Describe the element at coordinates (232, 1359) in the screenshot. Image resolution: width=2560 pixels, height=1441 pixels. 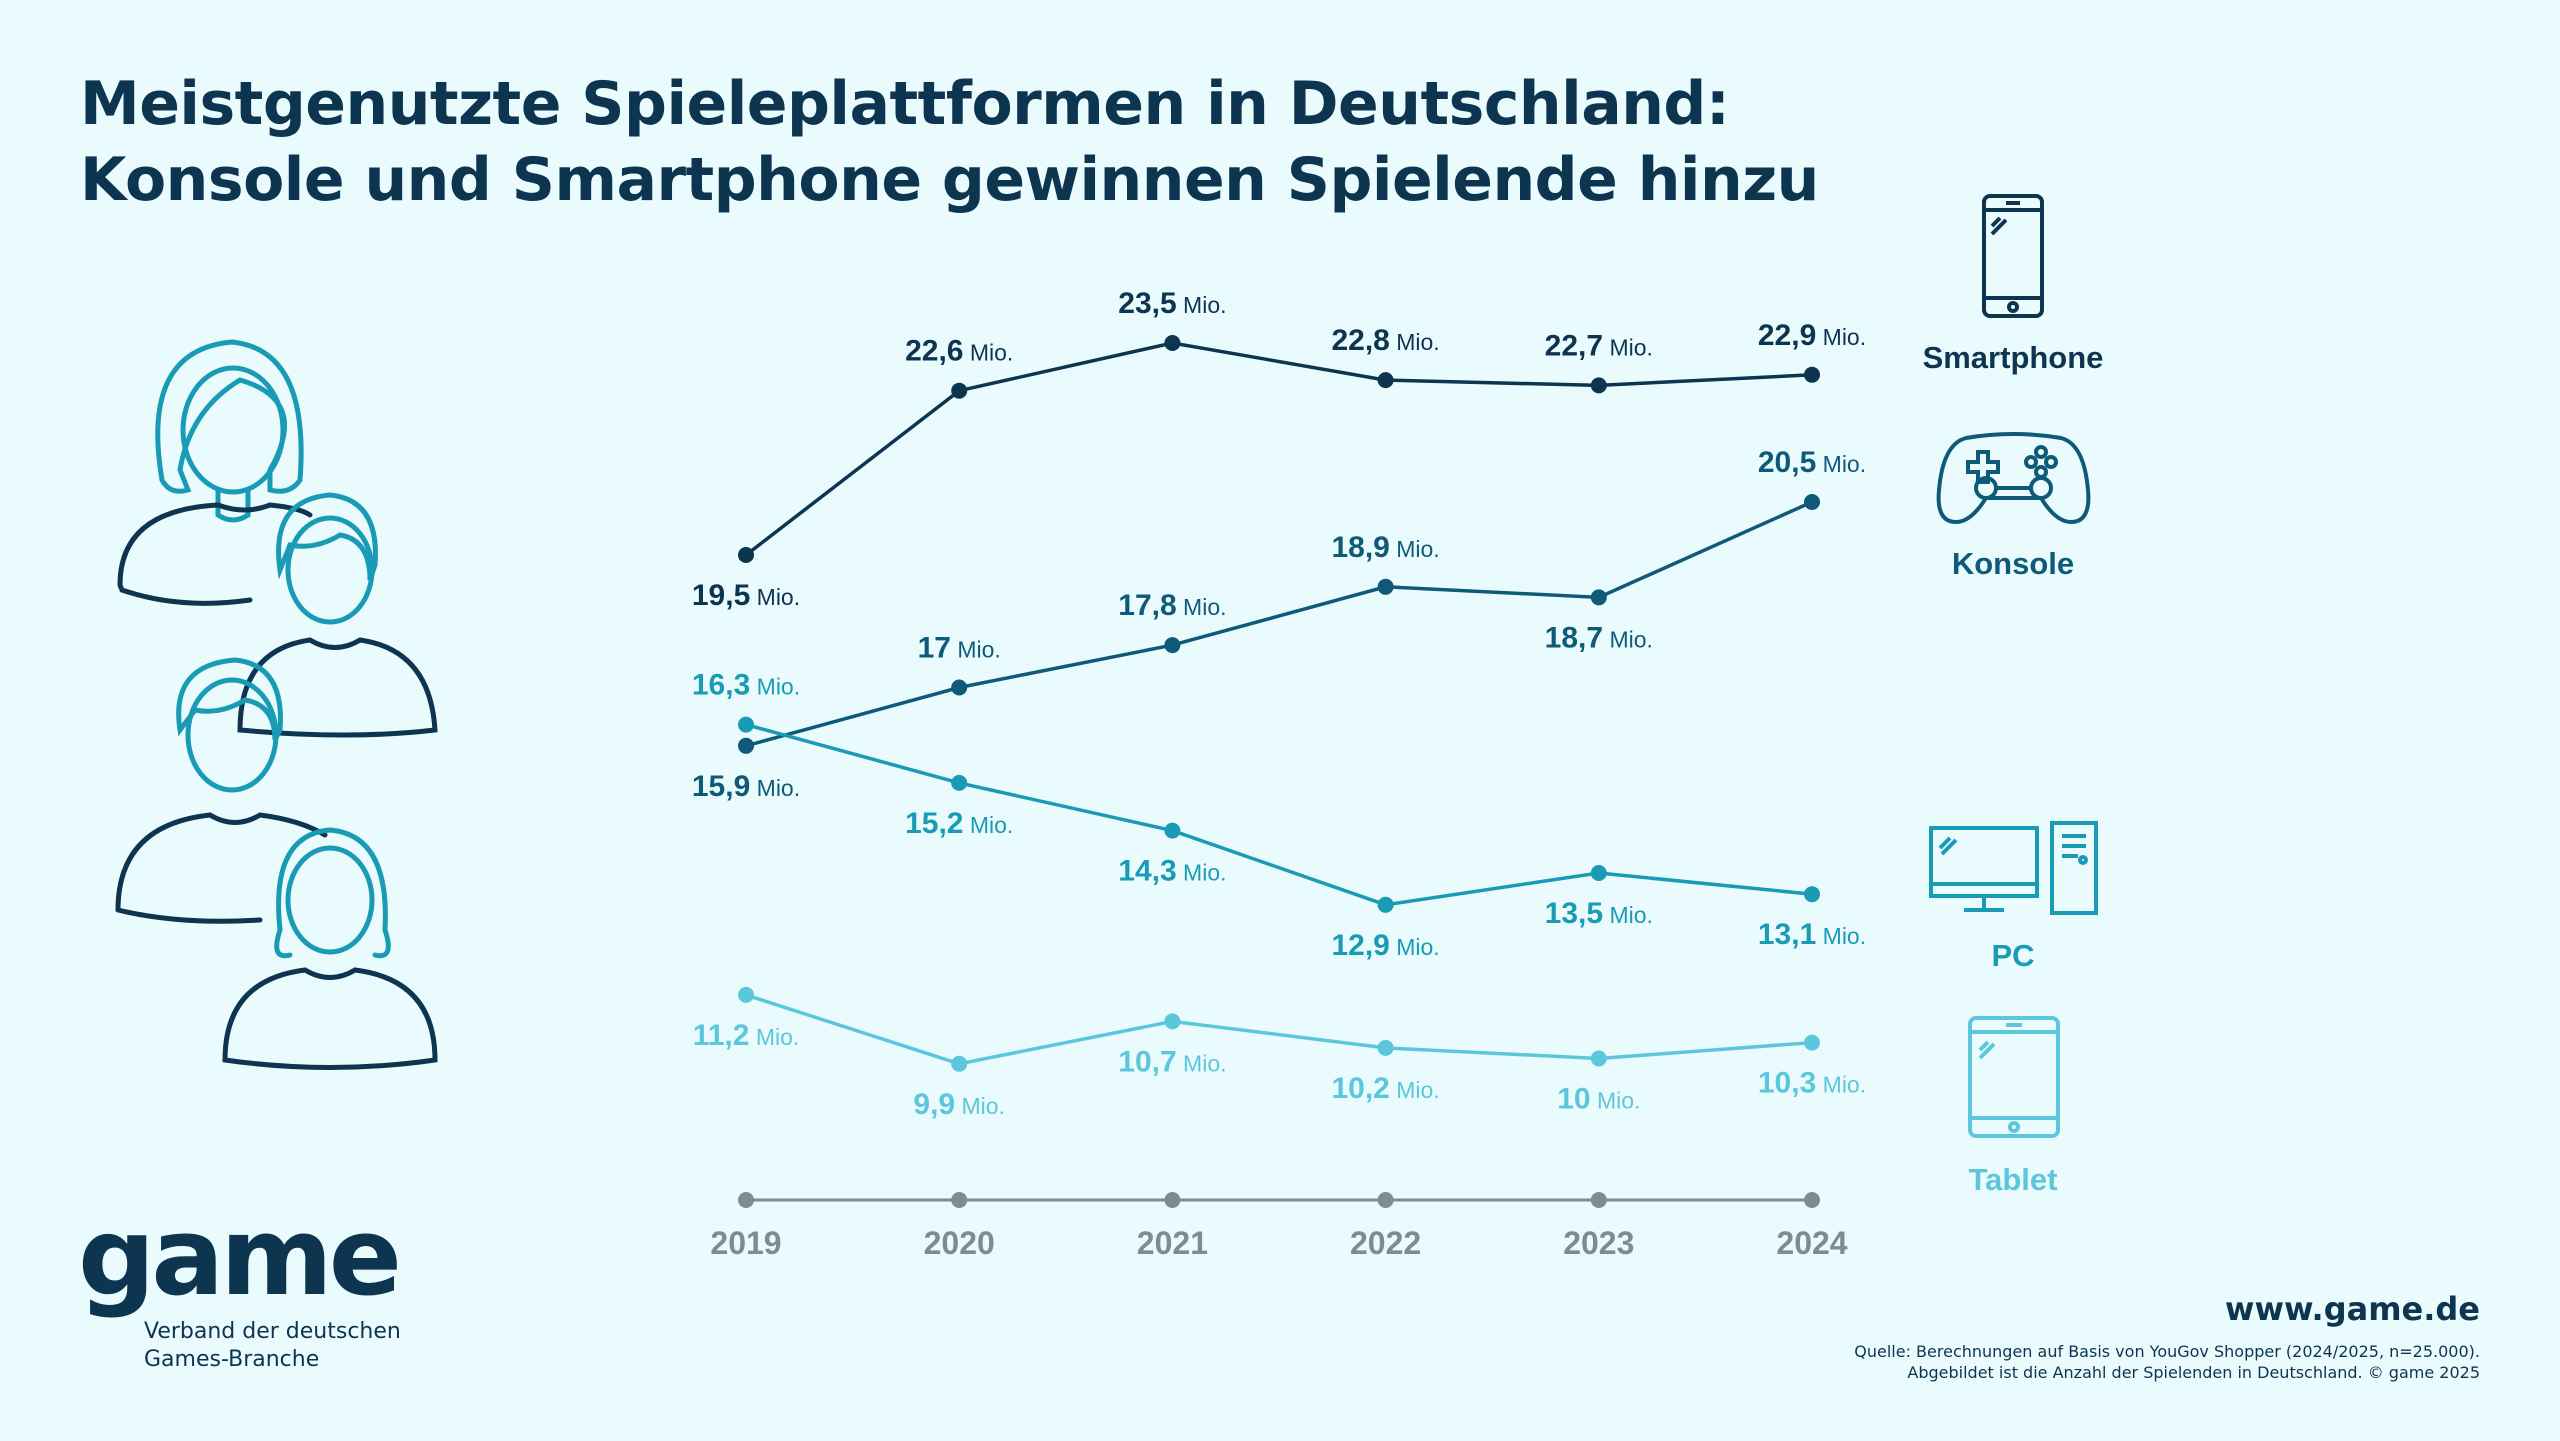
I see `logo-subtitle-line-2: Games-Branche` at that location.